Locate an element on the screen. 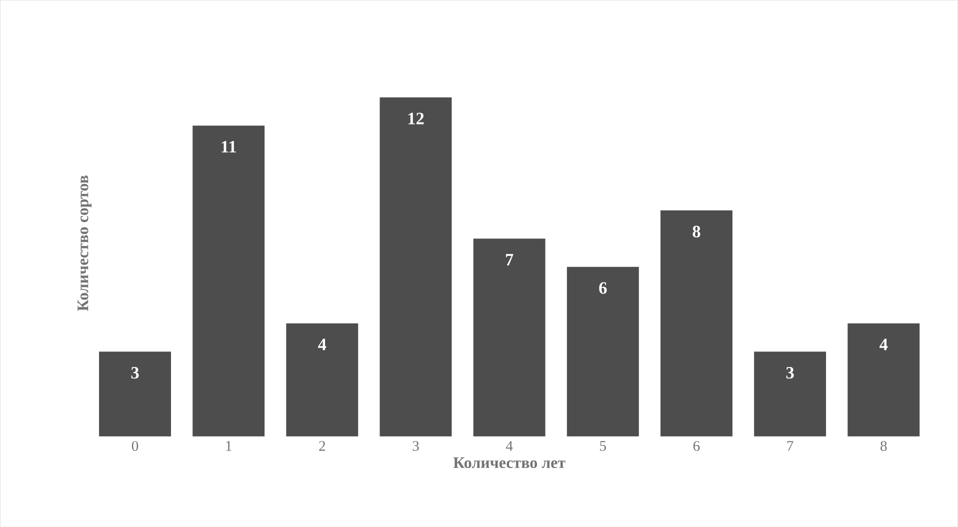 Image resolution: width=958 pixels, height=527 pixels. y-axis-title: Количество сортов is located at coordinates (85, 243).